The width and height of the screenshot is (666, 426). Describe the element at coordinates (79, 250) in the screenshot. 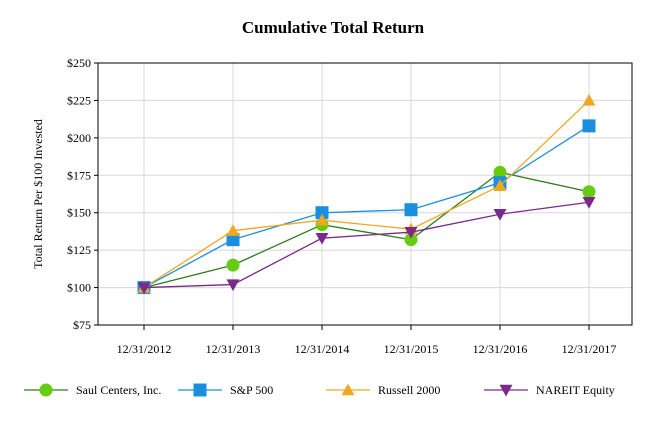

I see `y-tick-label: $125` at that location.